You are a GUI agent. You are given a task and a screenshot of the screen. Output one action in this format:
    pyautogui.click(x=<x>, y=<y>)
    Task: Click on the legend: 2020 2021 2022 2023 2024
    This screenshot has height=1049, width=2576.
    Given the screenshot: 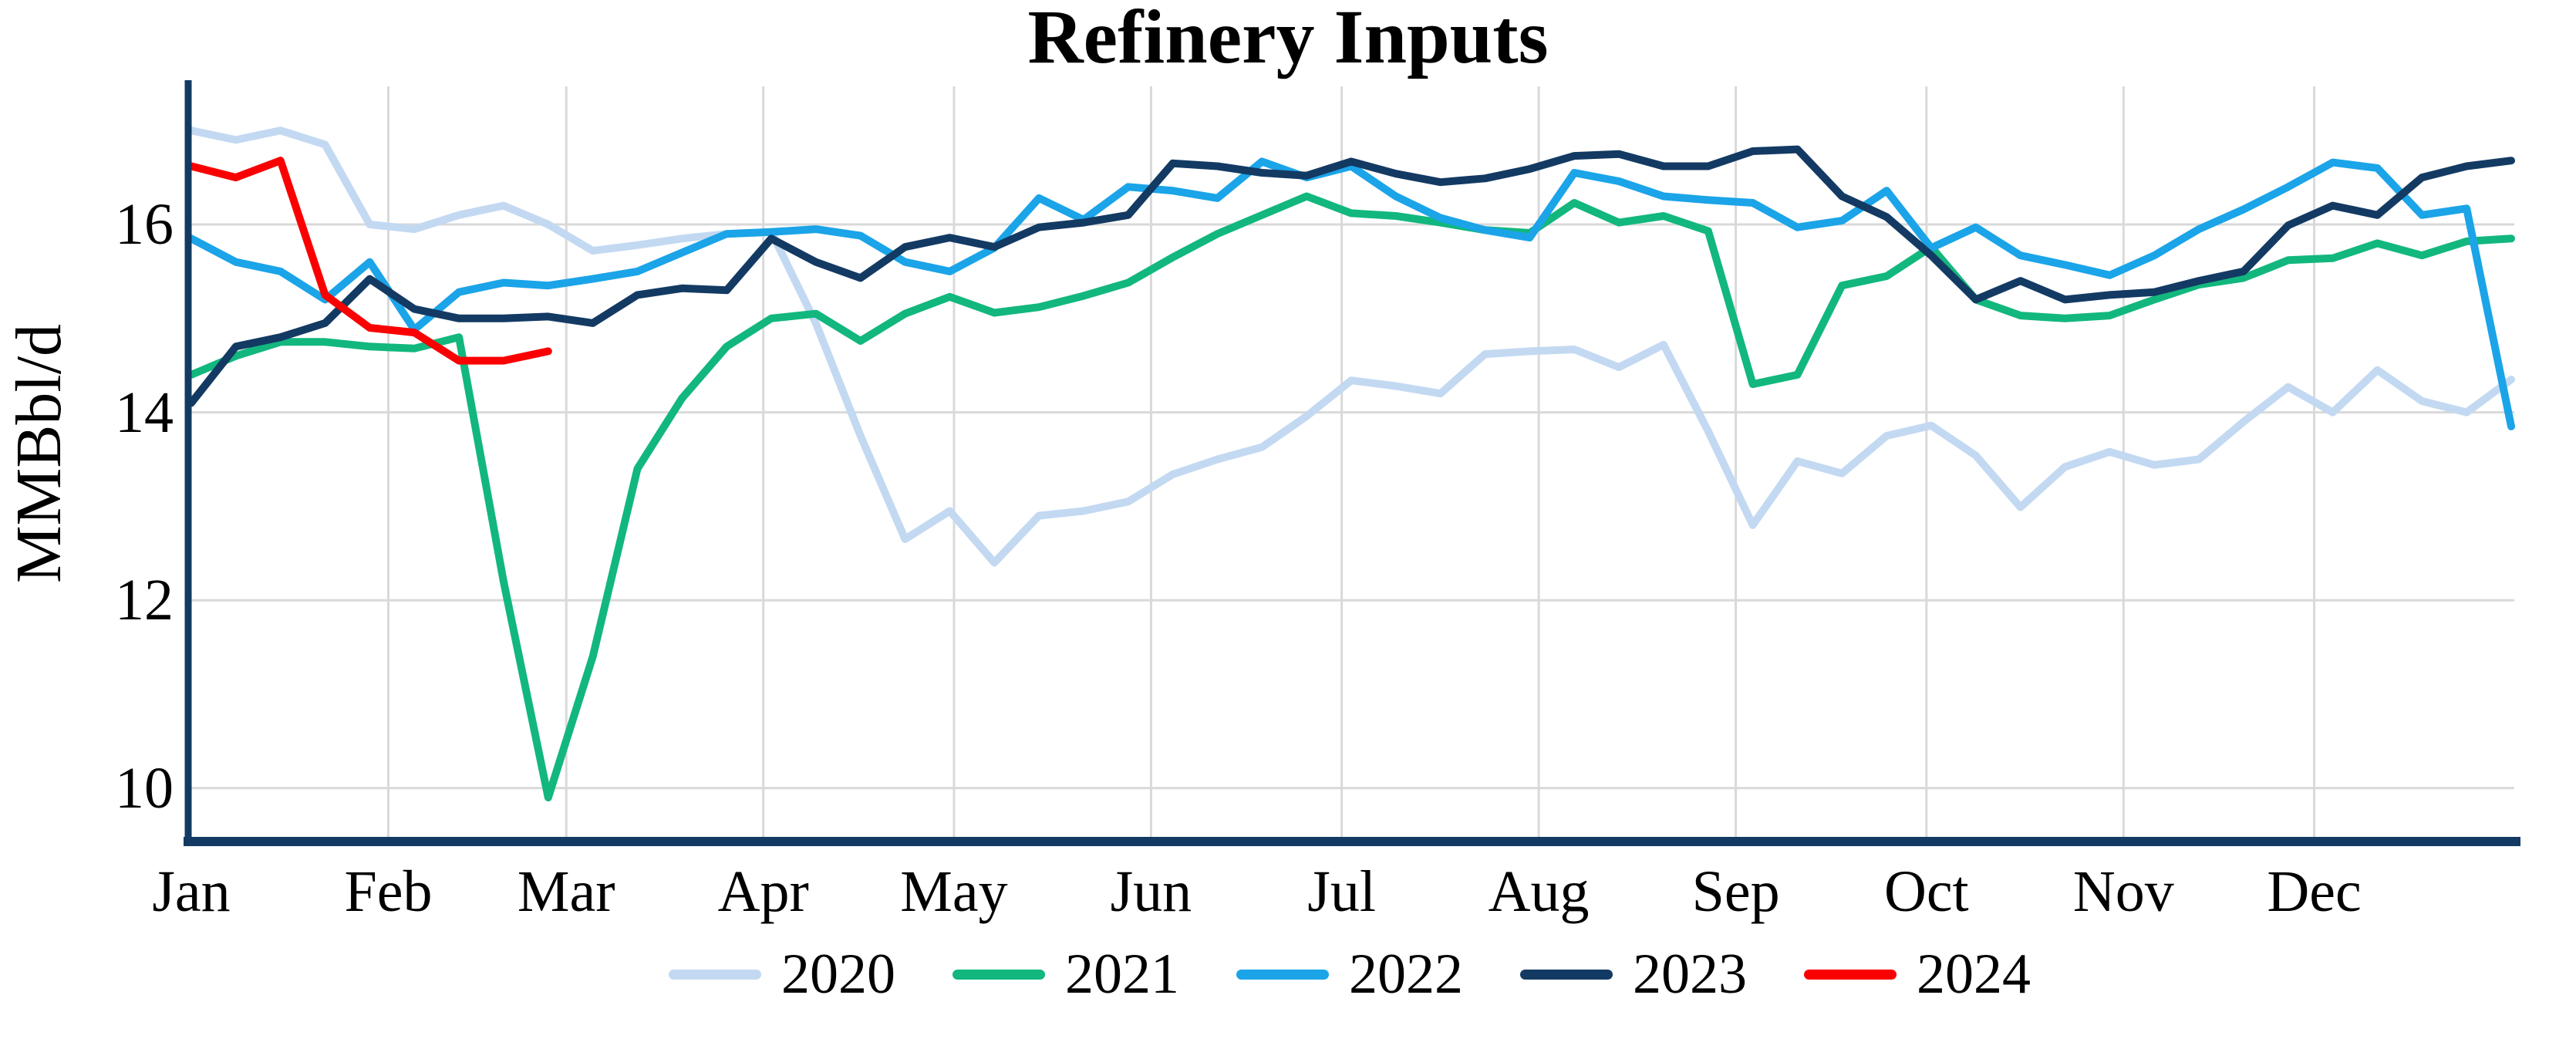 What is the action you would take?
    pyautogui.click(x=1349, y=974)
    